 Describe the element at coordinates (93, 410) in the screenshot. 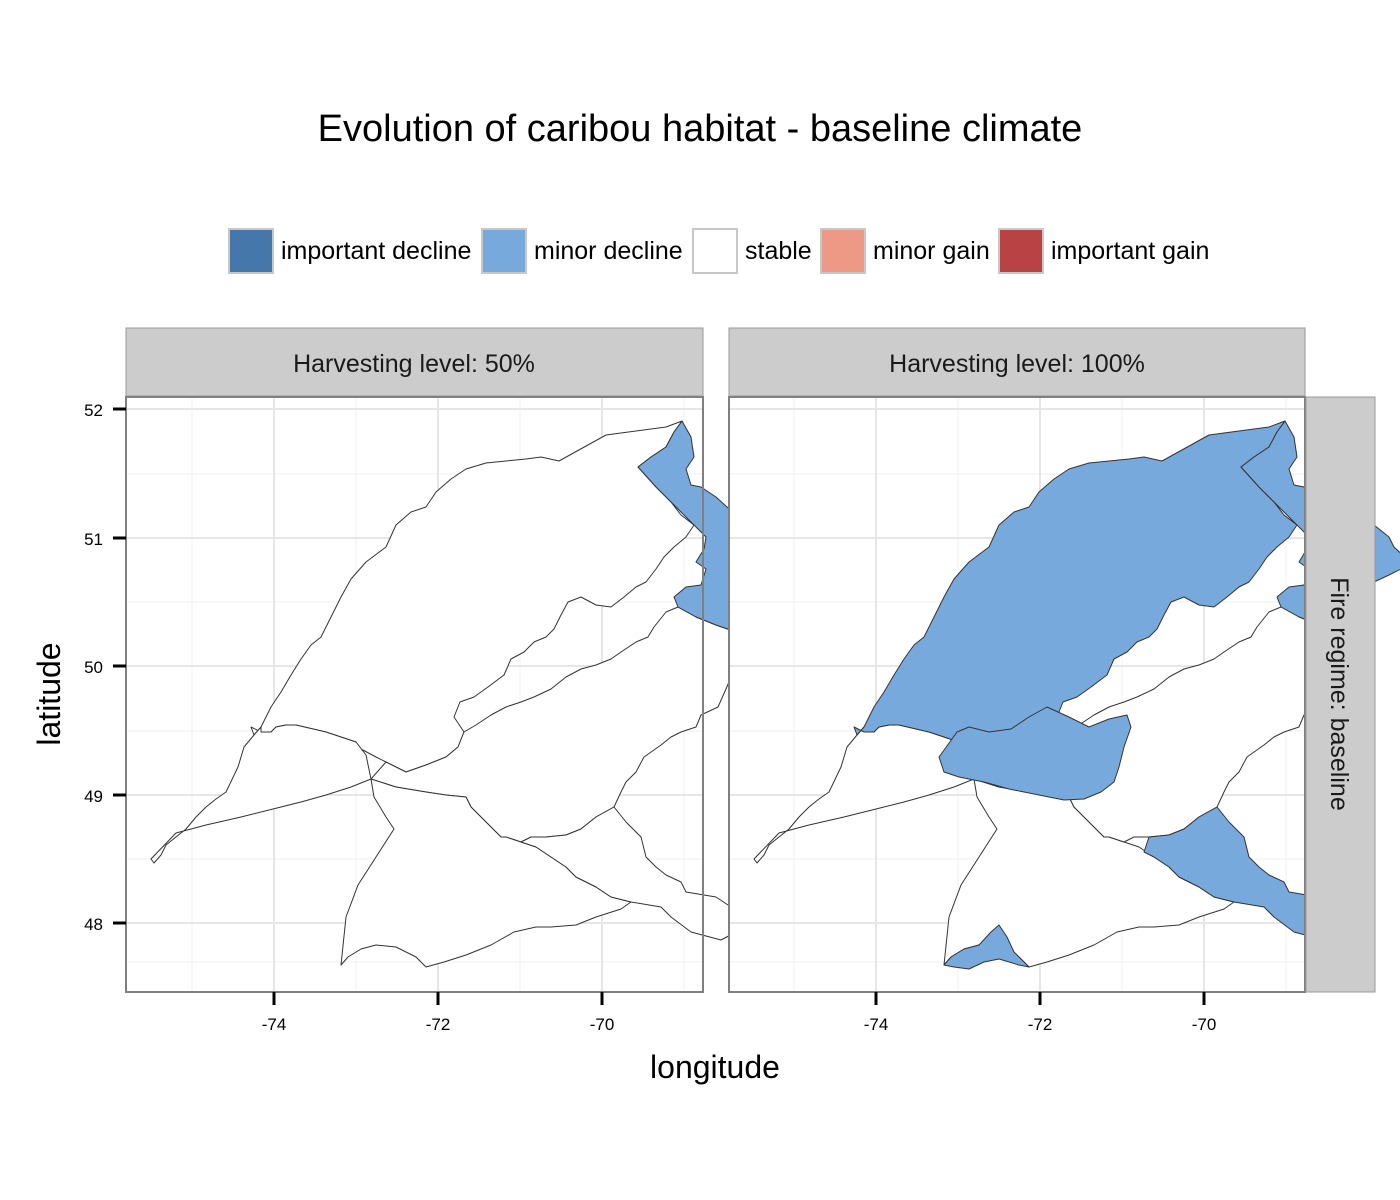

I see `y-tick-label: 52` at that location.